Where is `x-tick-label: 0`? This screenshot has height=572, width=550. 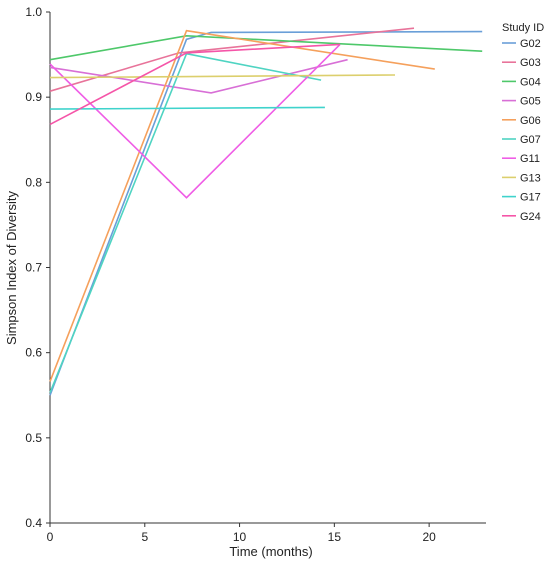
x-tick-label: 0 is located at coordinates (50, 537).